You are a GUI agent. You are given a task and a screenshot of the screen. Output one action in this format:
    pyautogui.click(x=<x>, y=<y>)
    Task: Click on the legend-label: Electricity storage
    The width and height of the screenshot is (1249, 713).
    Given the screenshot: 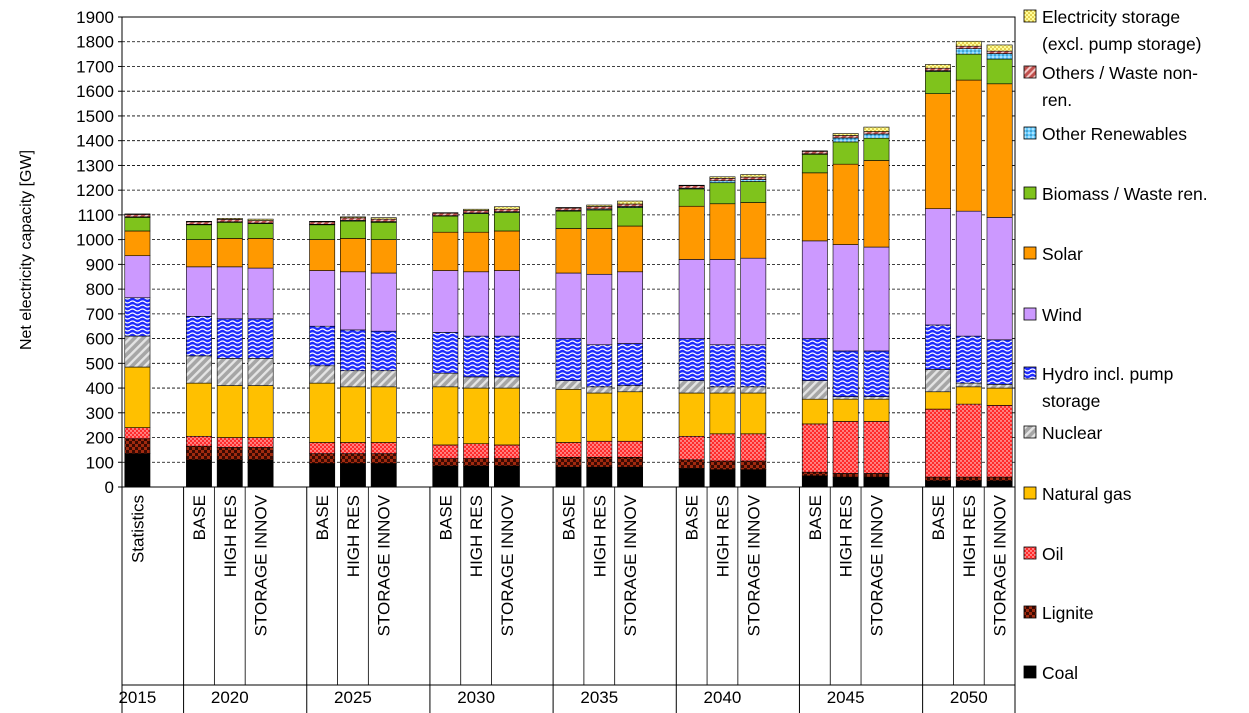 What is the action you would take?
    pyautogui.click(x=1111, y=17)
    